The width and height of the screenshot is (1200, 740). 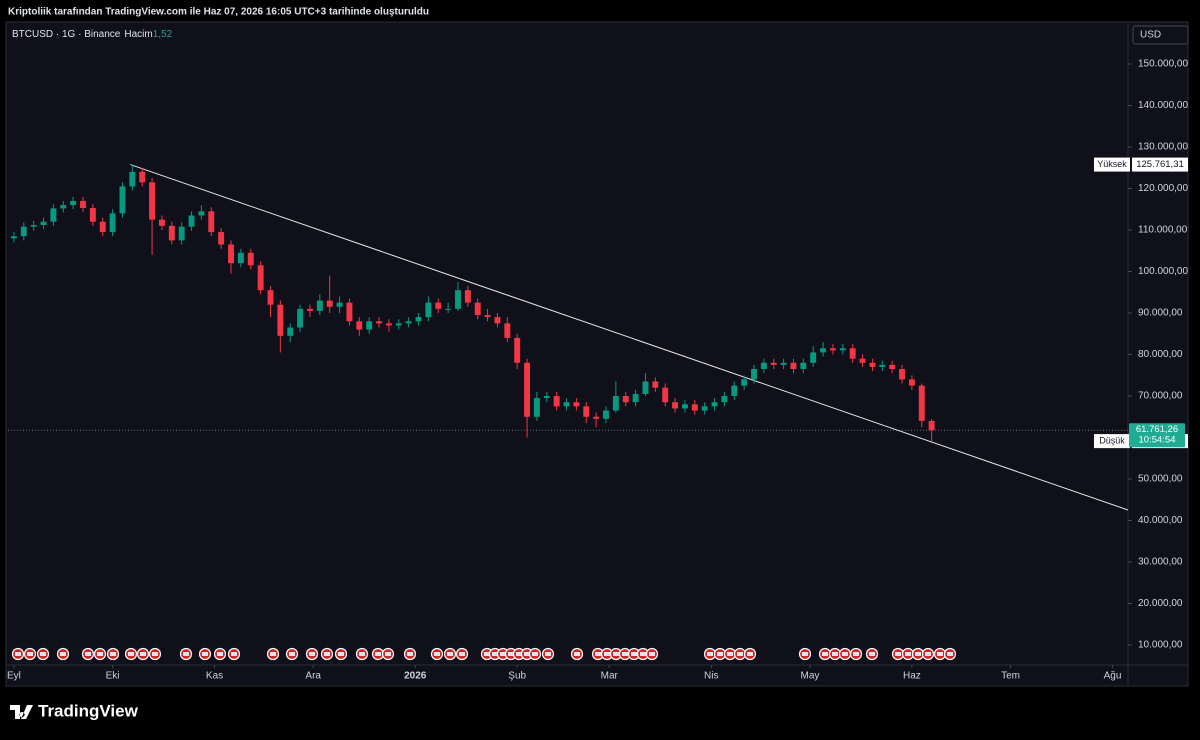 I want to click on marker-value: 125.761,31, so click(x=1160, y=164).